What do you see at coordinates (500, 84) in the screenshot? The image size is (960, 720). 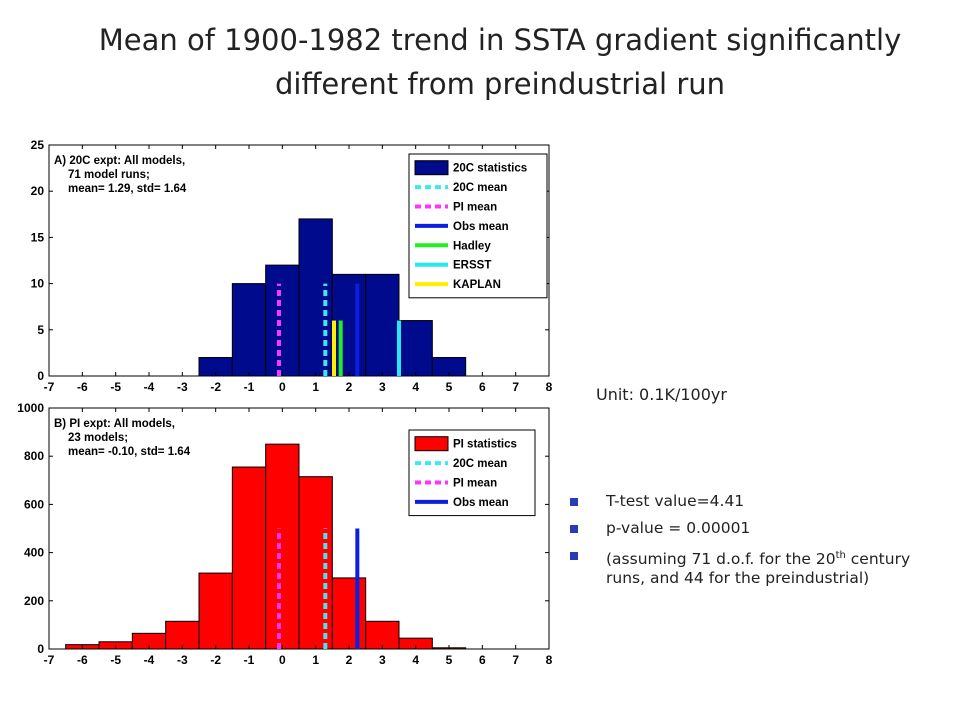 I see `title-line-2: different from preindustrial run` at bounding box center [500, 84].